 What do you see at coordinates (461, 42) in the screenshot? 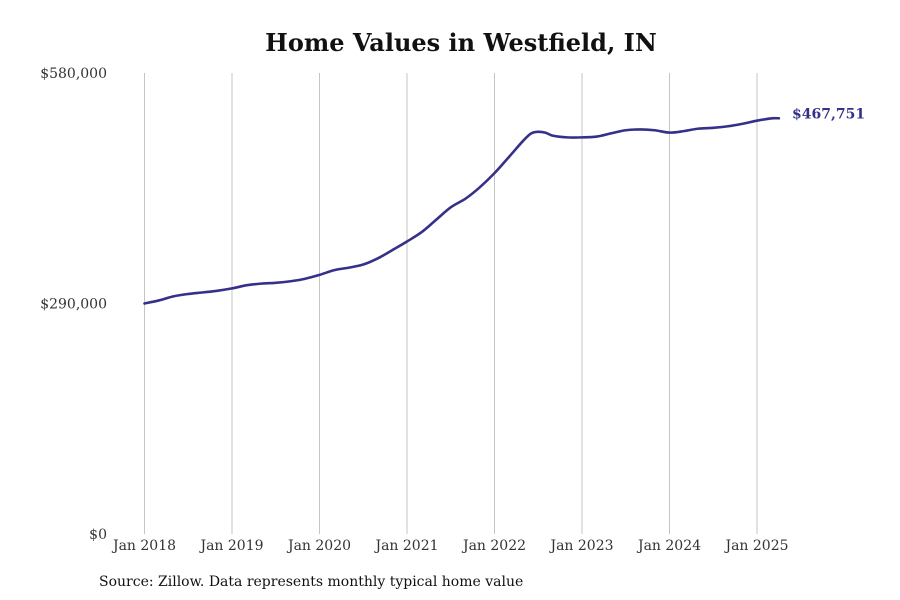
I see `chart-title: Home Values in Westfield, IN` at bounding box center [461, 42].